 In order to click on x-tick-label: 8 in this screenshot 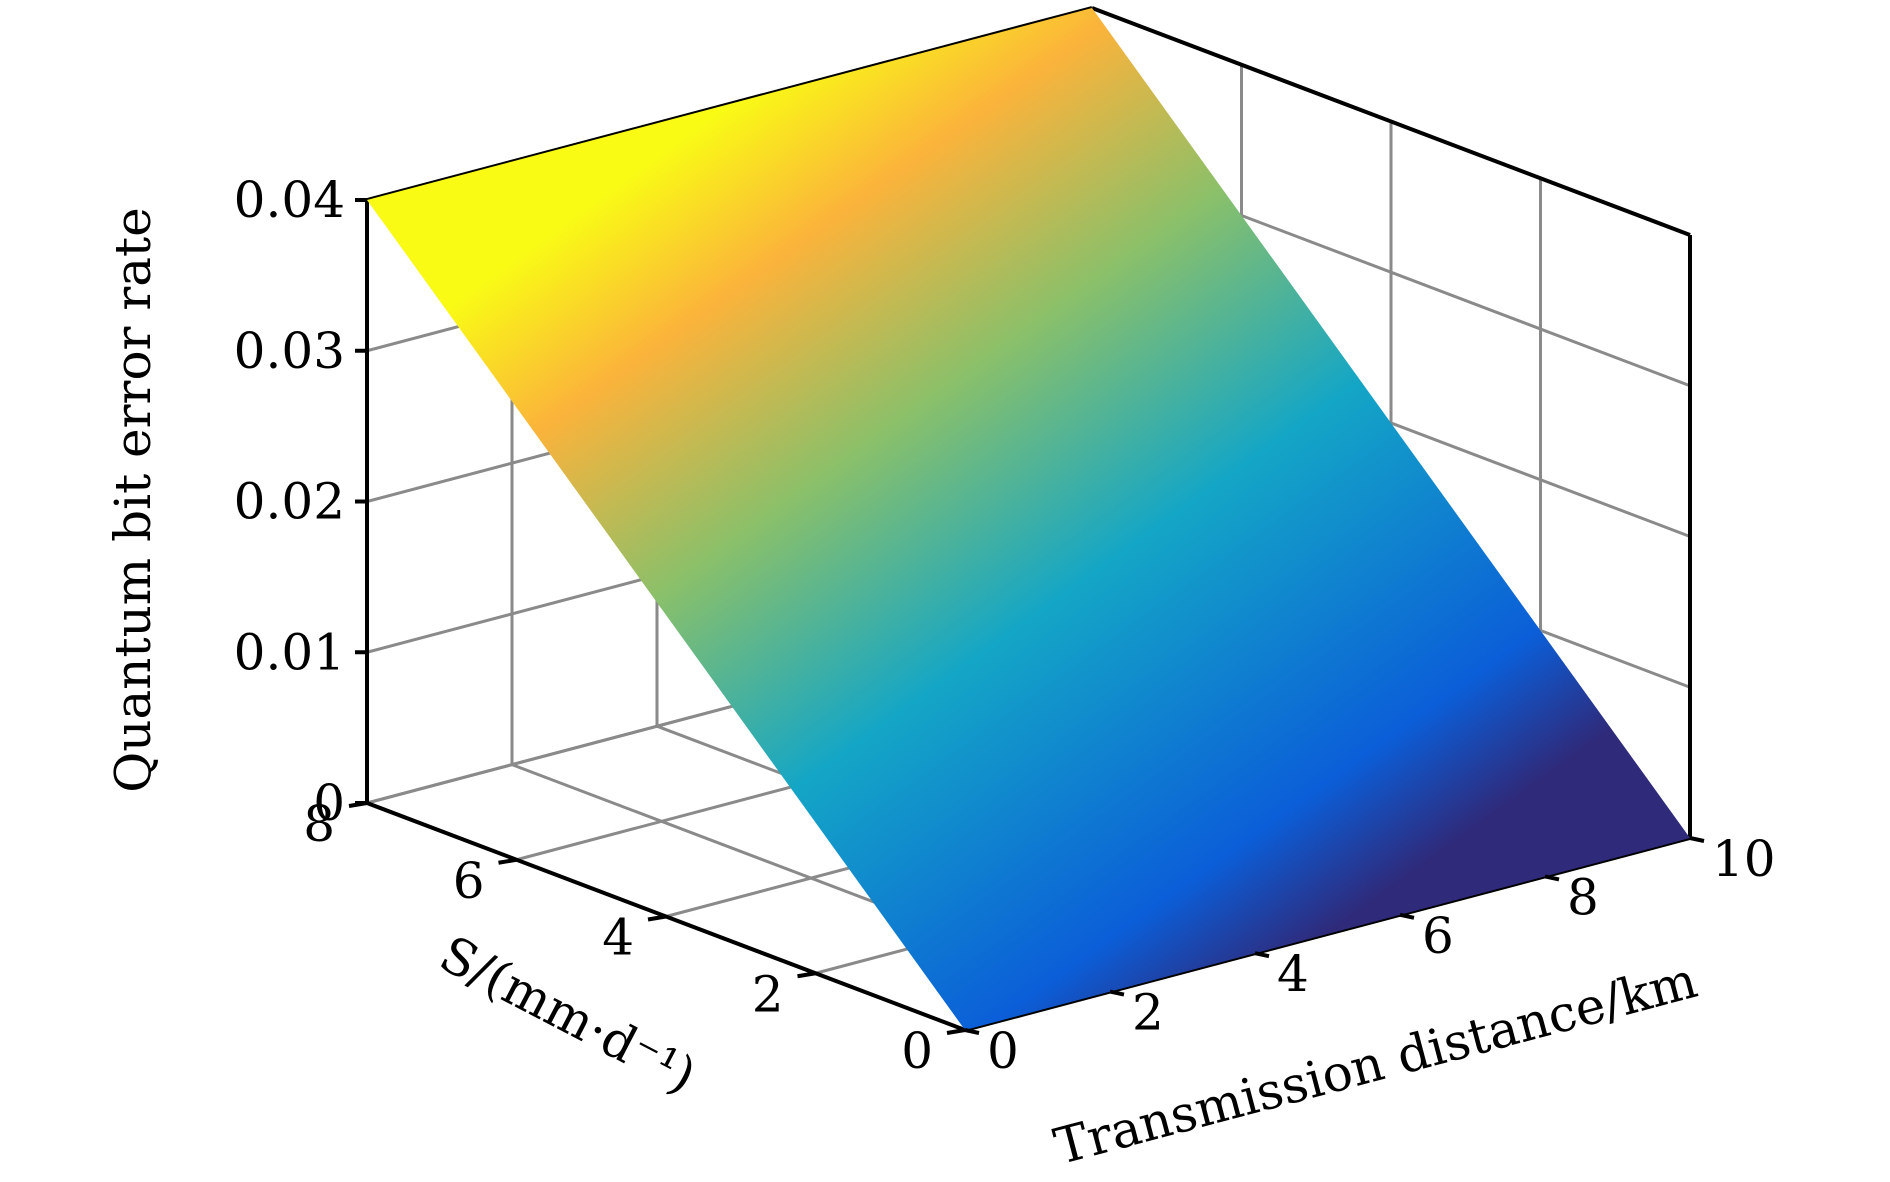, I will do `click(1583, 897)`.